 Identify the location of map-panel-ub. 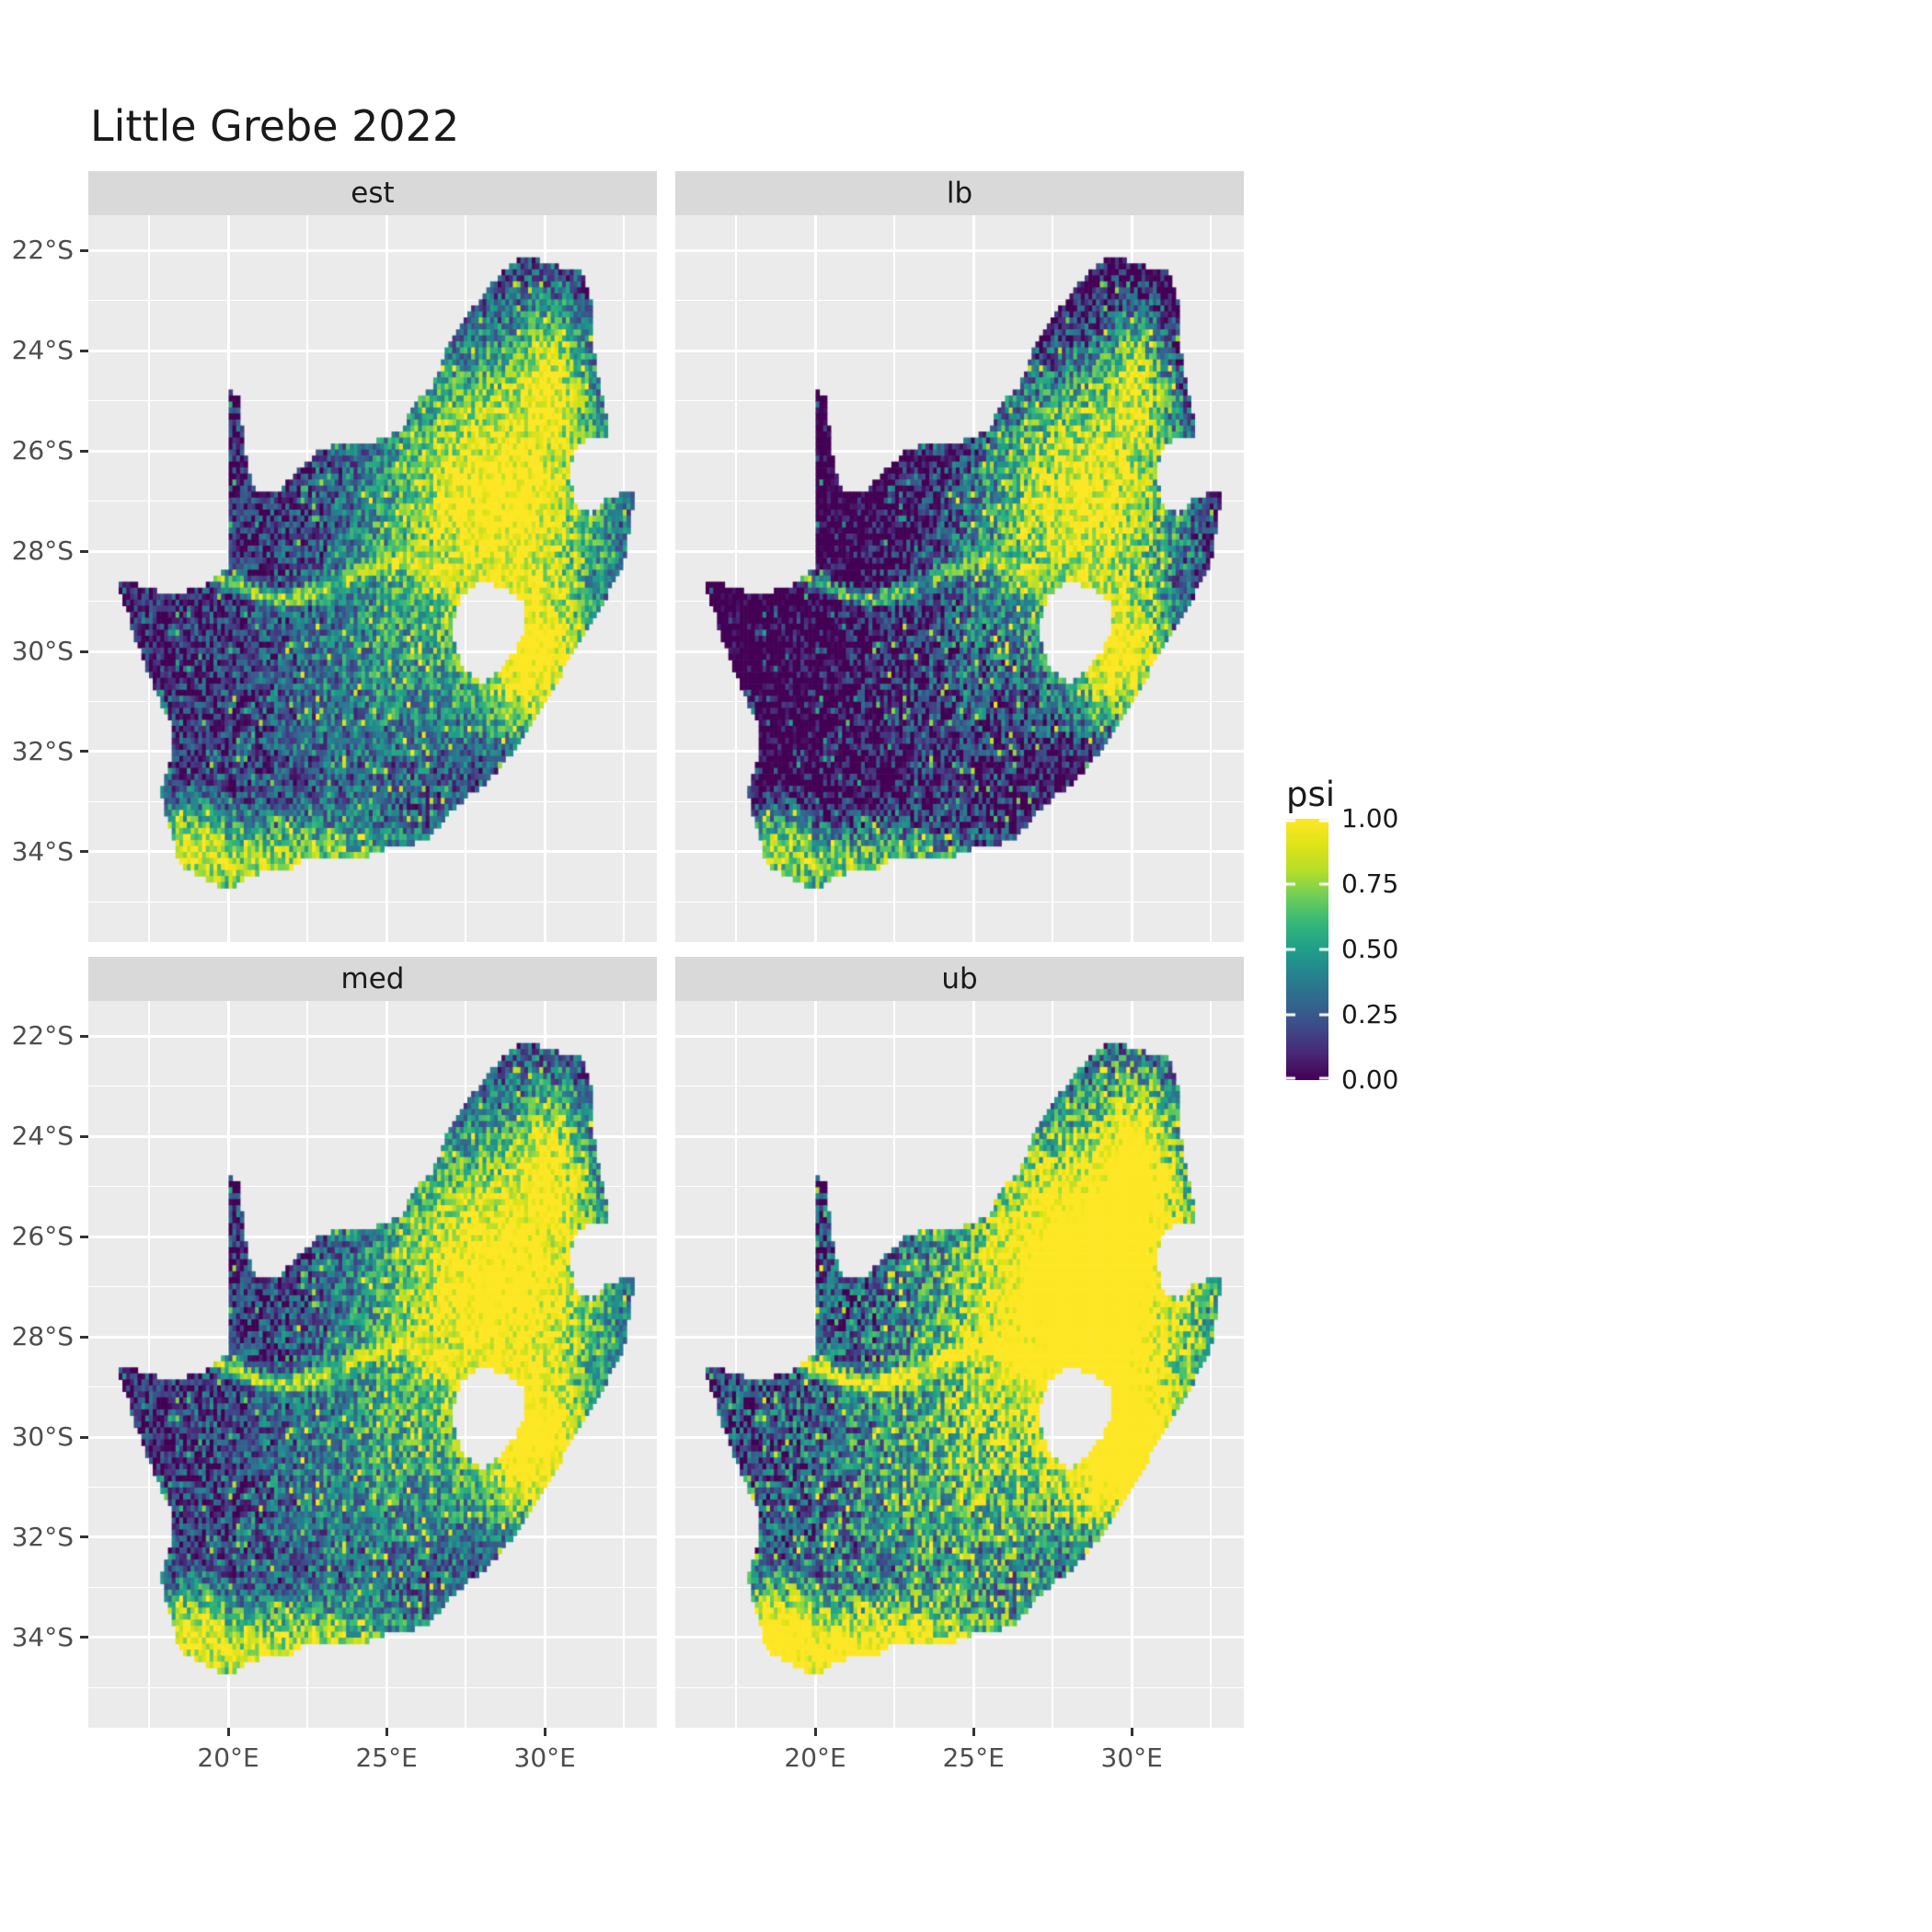
(959, 1364).